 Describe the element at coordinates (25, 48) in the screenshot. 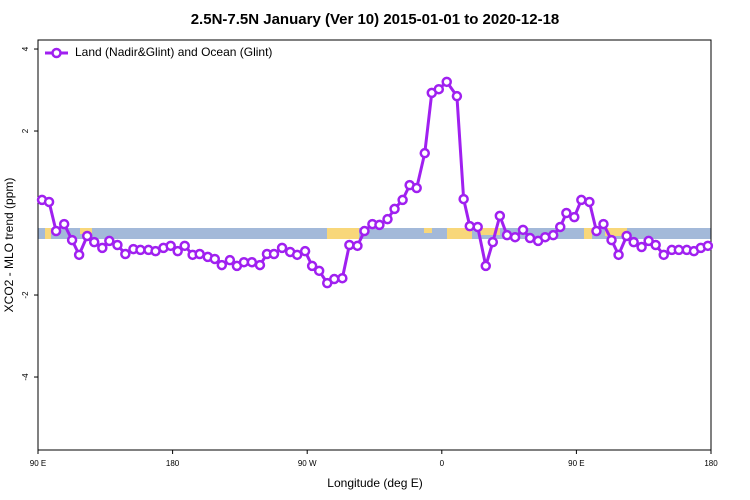

I see `y-tick-label: 4` at that location.